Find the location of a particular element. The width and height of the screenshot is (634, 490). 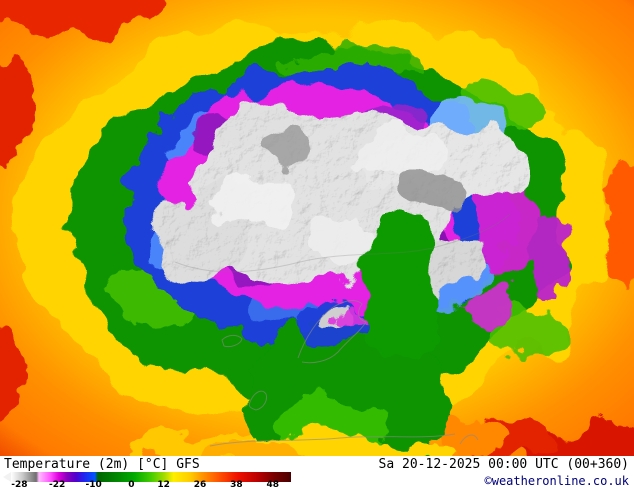

legend-unit: [°C] is located at coordinates (153, 464).